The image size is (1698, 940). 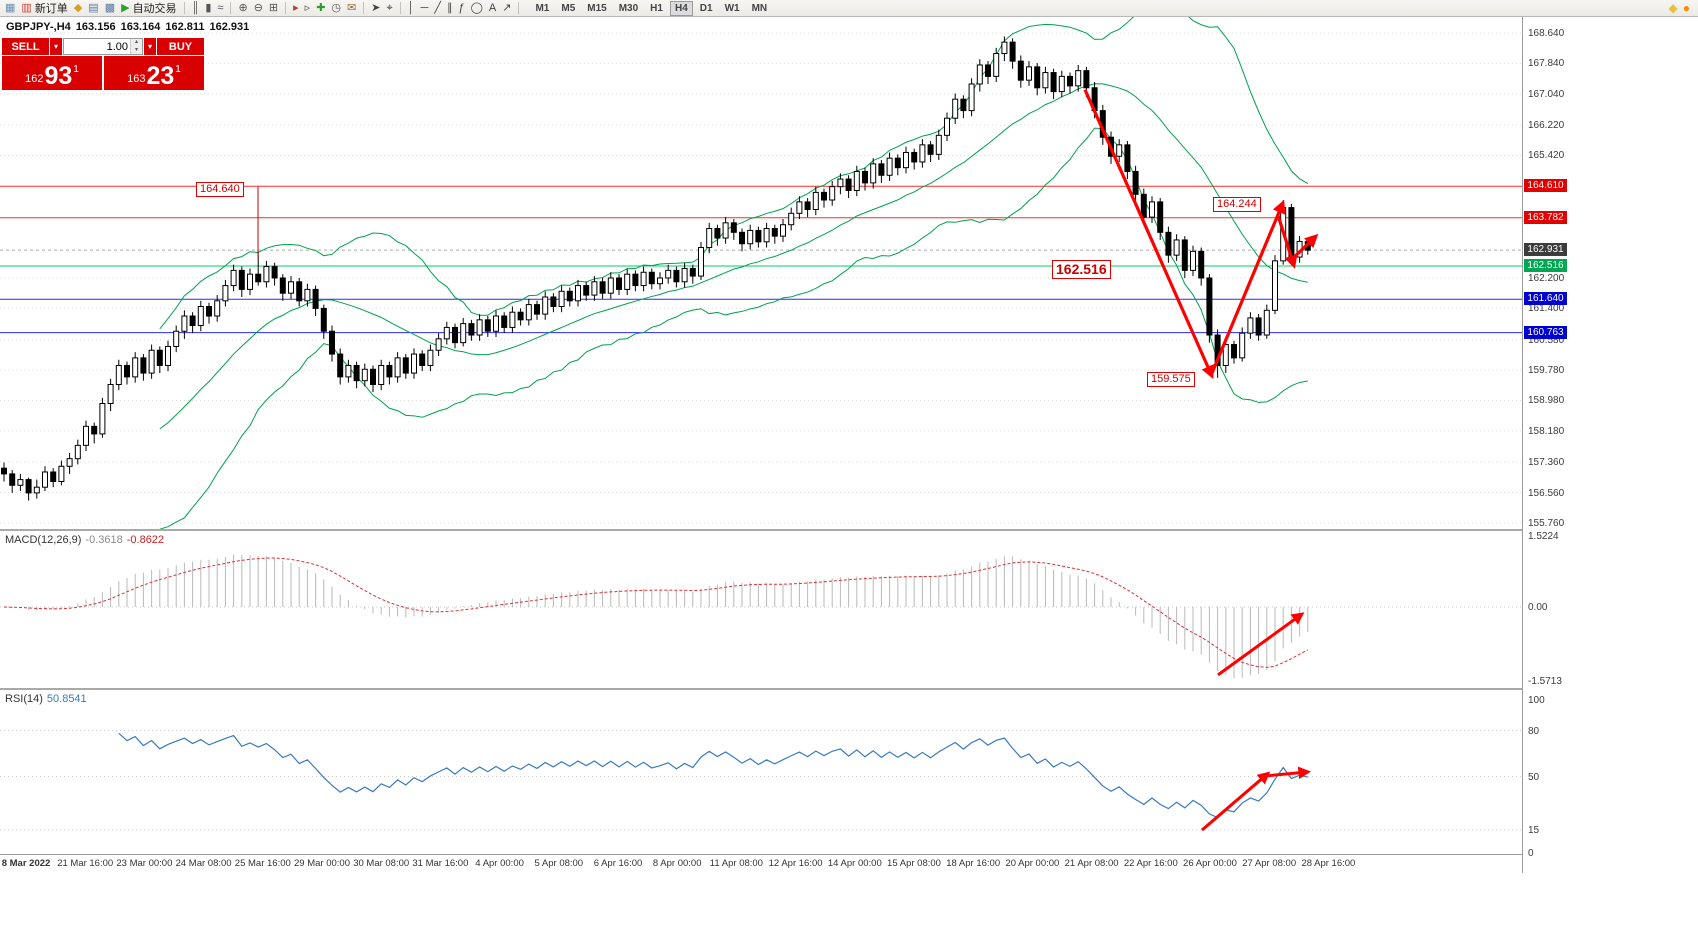 I want to click on new-order-button: ▥ 新订单, so click(x=44, y=8).